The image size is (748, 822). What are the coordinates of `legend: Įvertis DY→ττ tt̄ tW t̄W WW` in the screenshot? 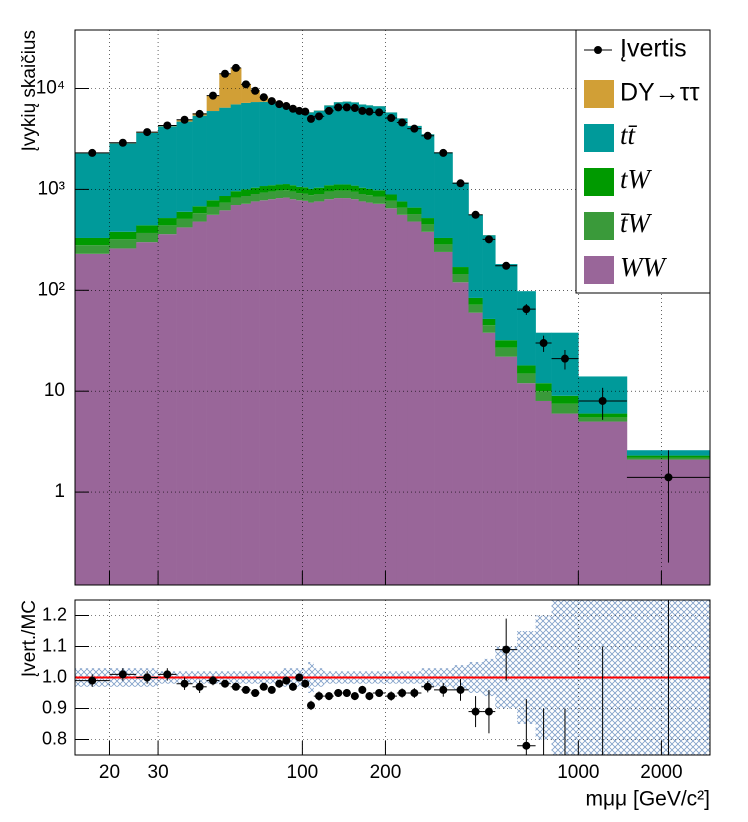 It's located at (643, 161).